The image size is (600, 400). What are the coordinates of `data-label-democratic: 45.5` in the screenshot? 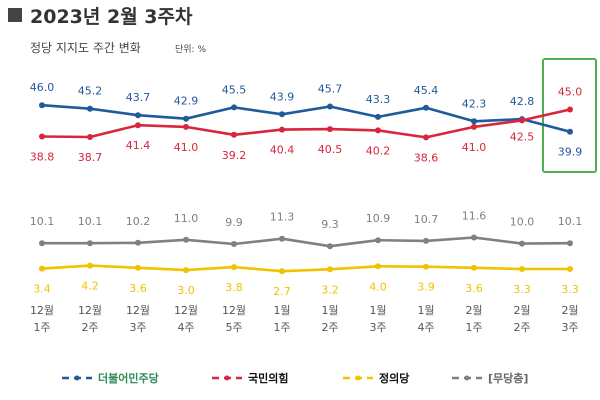 It's located at (234, 89).